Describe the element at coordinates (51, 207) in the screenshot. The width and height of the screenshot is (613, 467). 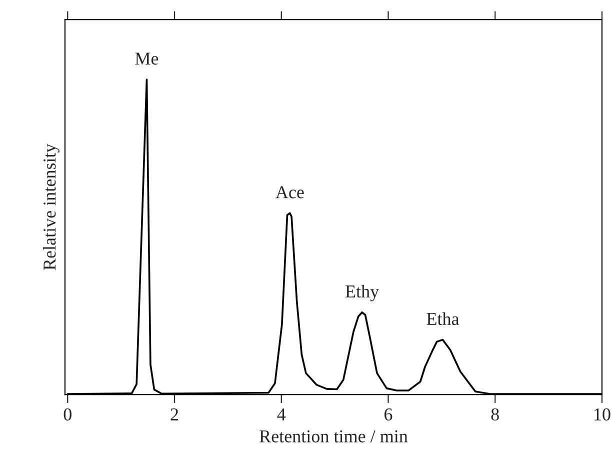
I see `y-axis-title: Relative intensity` at that location.